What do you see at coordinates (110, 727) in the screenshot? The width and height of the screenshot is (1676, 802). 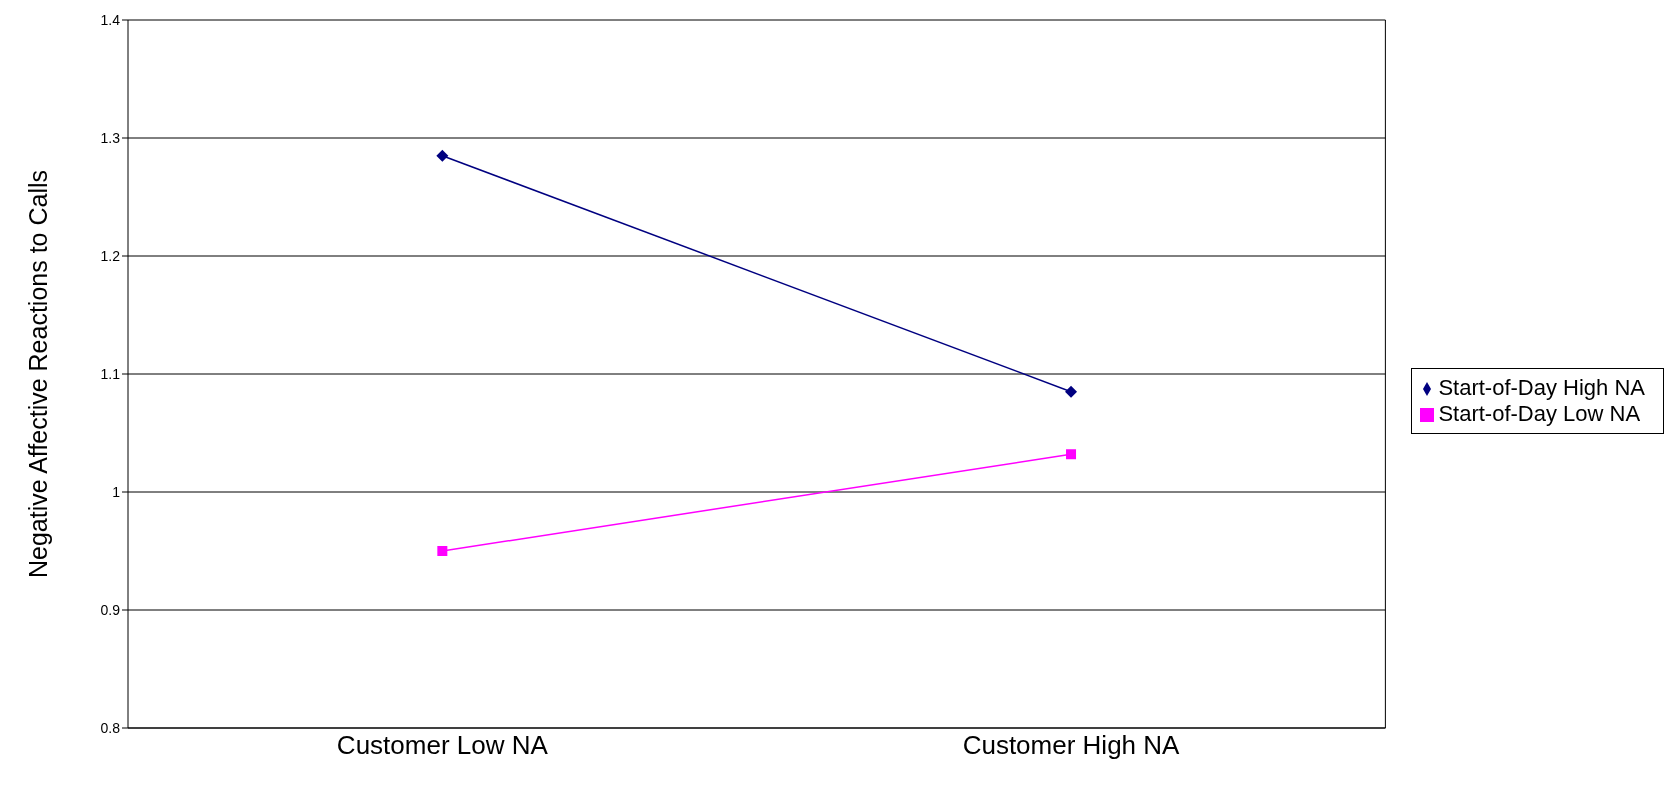 I see `y-tick-label: 0.8` at bounding box center [110, 727].